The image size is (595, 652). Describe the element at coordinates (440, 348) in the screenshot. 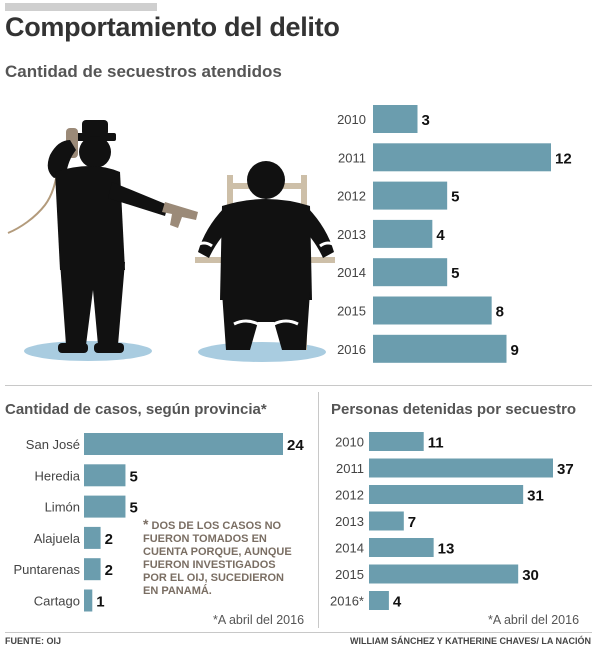

I see `secuestros-bar-2016` at that location.